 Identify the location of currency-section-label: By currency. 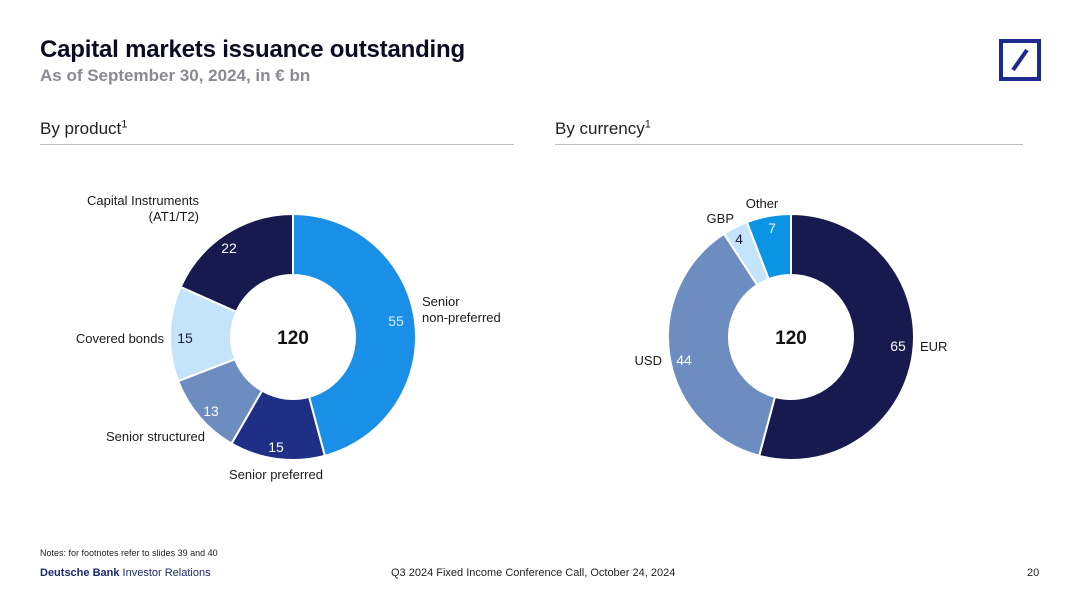
(600, 128).